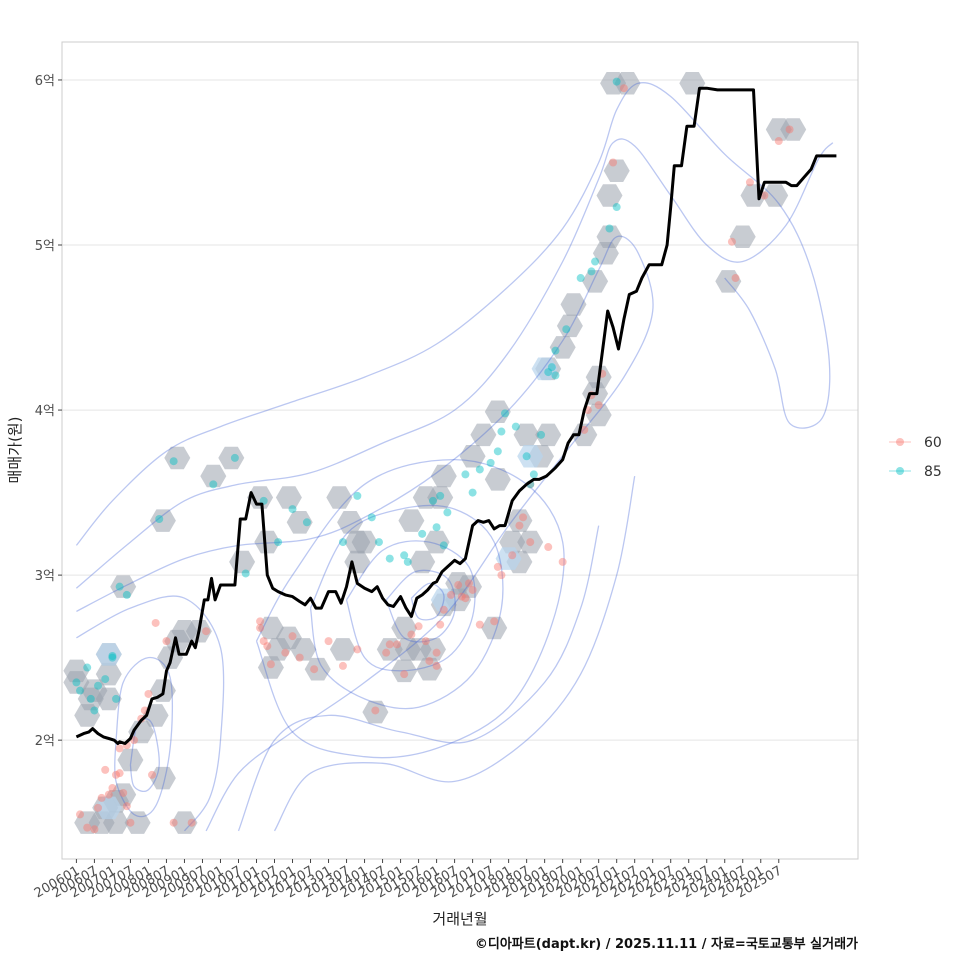 The width and height of the screenshot is (960, 960). What do you see at coordinates (48, 411) in the screenshot?
I see `y-axis: 2억 3억 4억 5억 6억` at bounding box center [48, 411].